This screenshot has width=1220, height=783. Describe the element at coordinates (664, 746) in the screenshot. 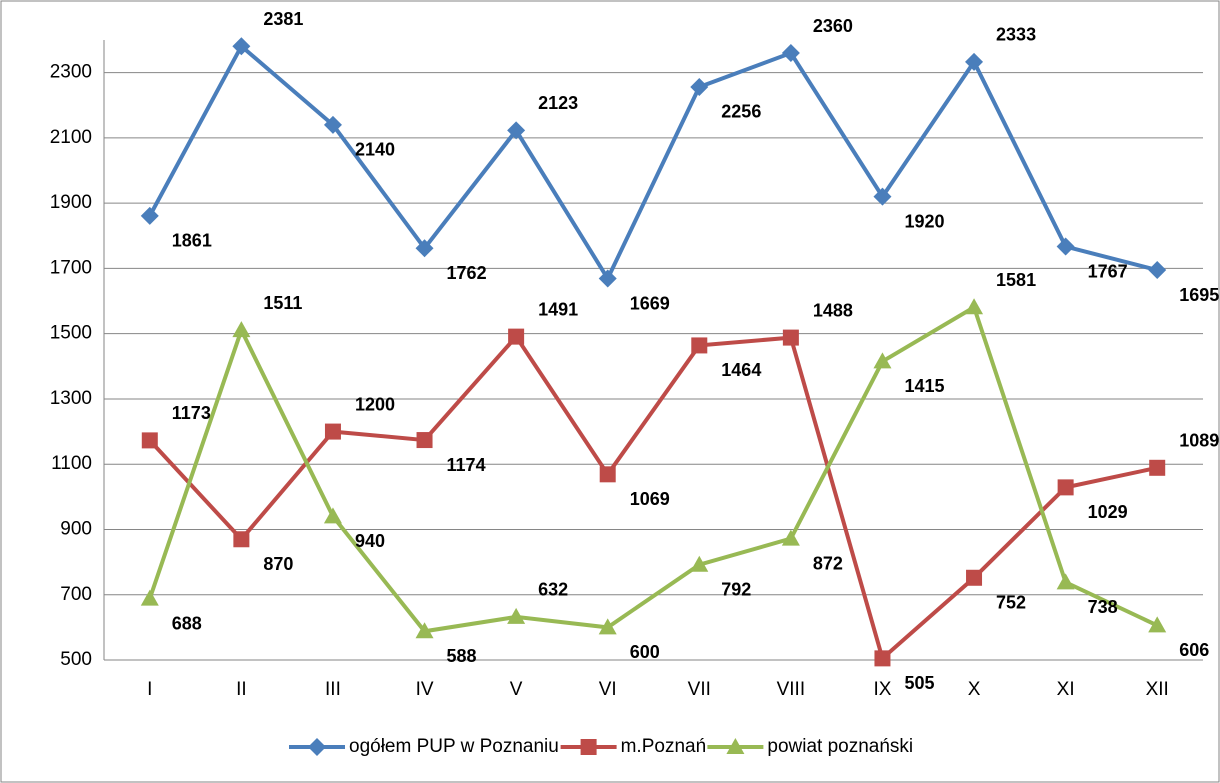

I see `legend-label: m.Poznań` at that location.